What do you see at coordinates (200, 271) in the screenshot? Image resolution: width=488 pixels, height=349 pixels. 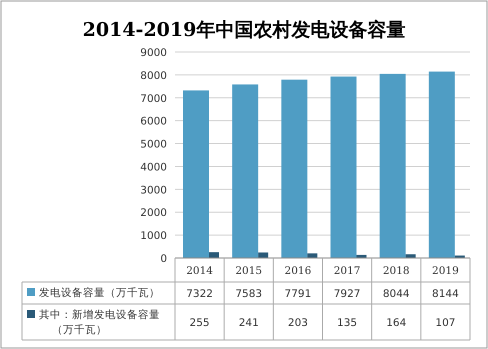 I see `x-tick-label: 2014` at bounding box center [200, 271].